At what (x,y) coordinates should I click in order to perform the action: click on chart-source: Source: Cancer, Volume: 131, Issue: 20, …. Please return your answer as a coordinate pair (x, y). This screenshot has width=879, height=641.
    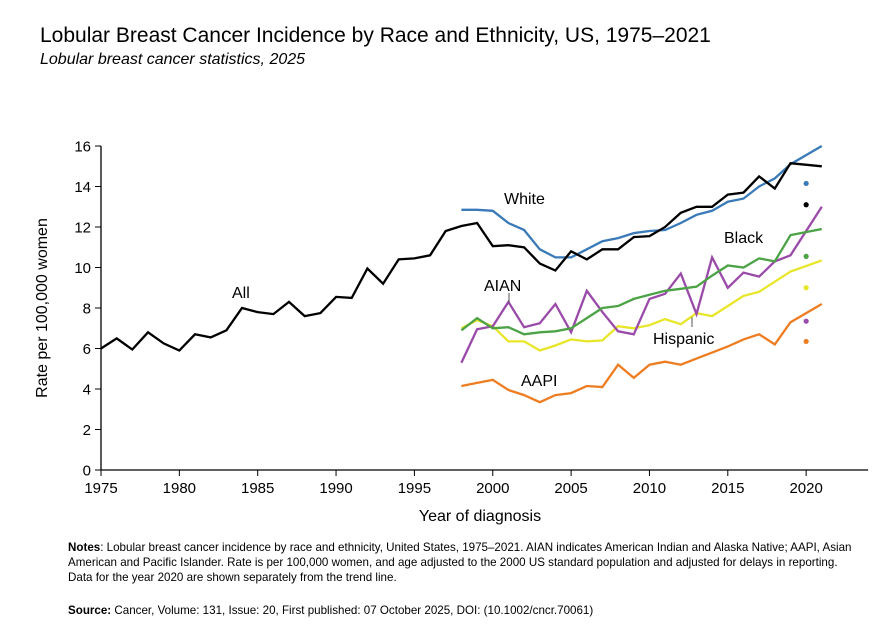
    Looking at the image, I should click on (330, 610).